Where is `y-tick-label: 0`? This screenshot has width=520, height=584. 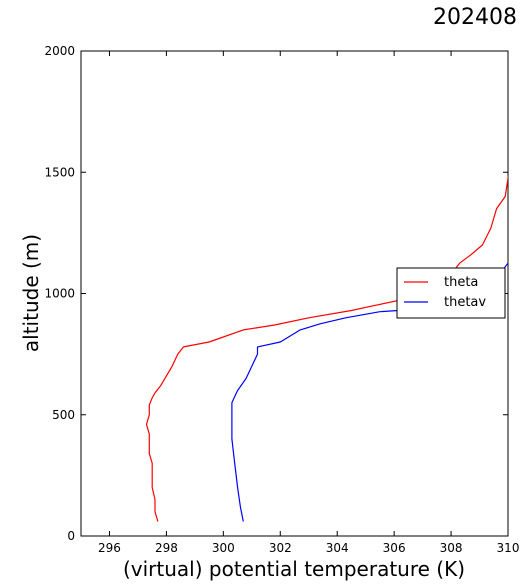
y-tick-label: 0 is located at coordinates (71, 536).